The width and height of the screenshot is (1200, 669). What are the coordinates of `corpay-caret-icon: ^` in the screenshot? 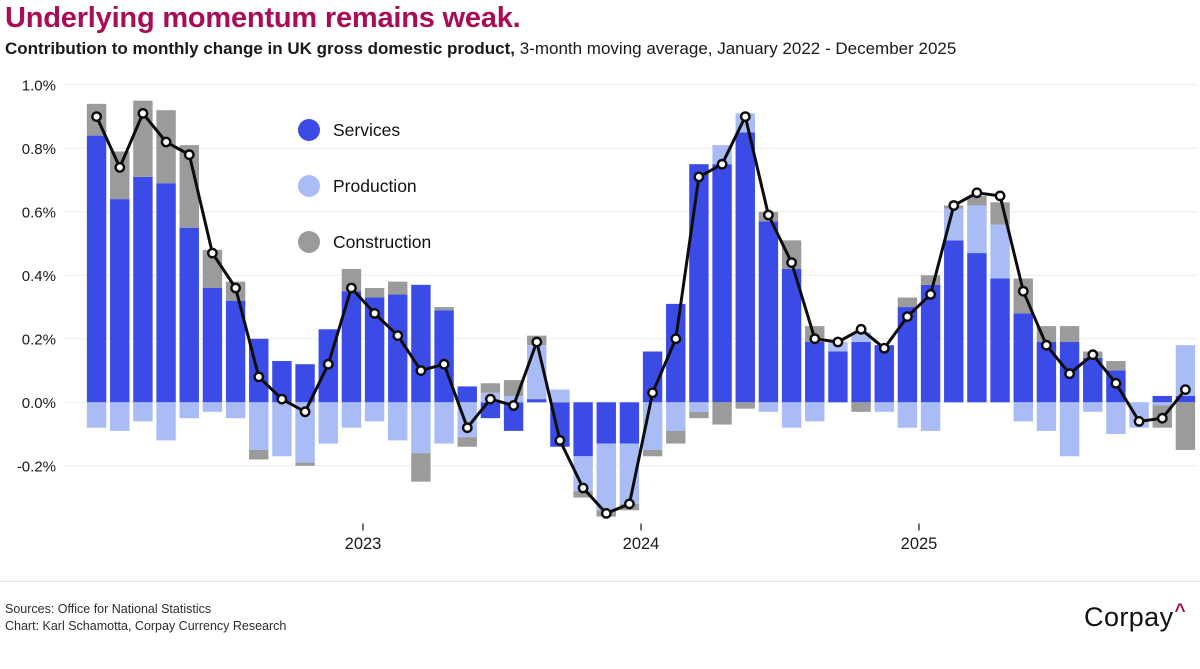 It's located at (1180, 611).